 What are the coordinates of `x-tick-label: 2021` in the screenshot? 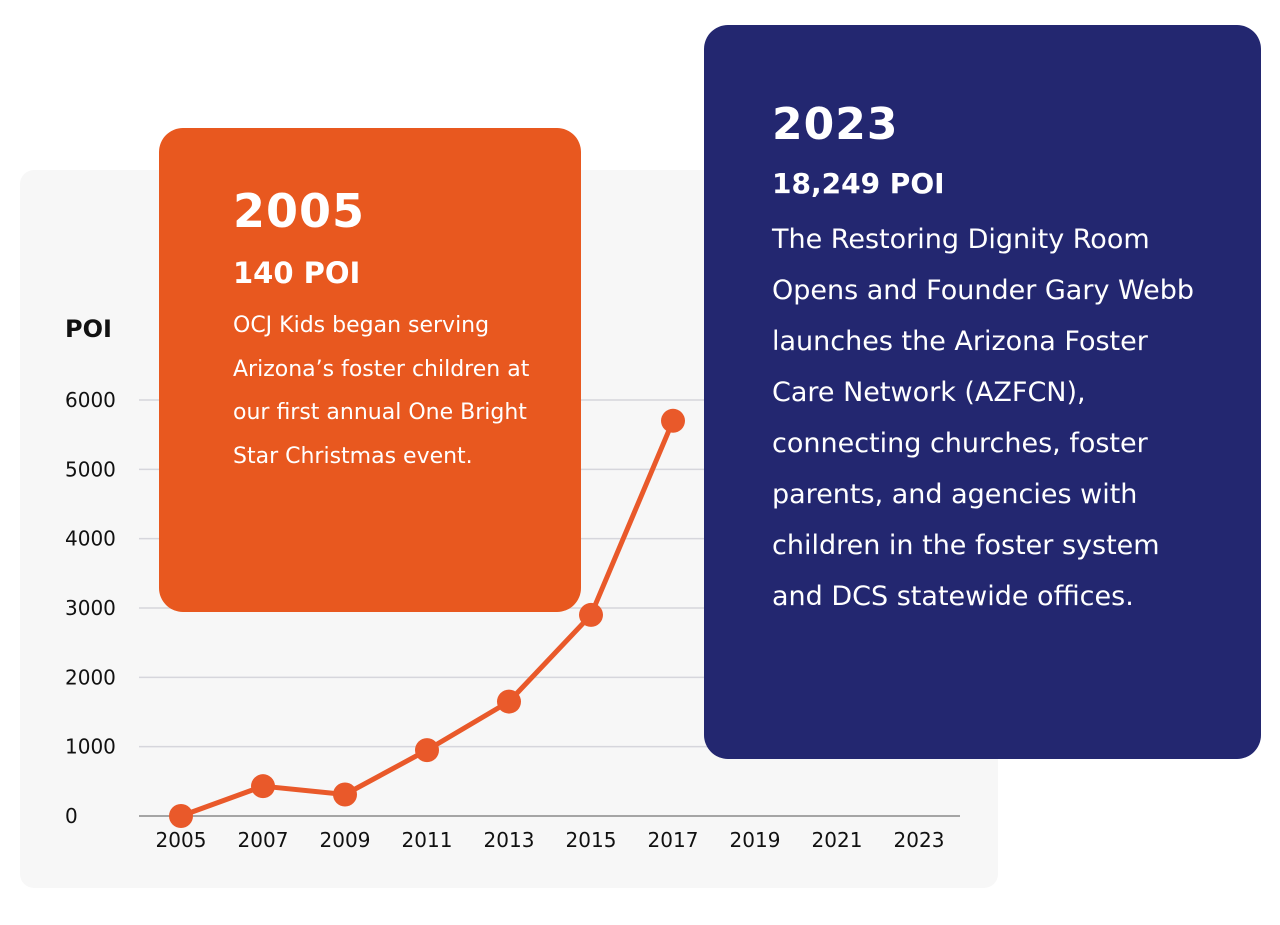 It's located at (837, 840).